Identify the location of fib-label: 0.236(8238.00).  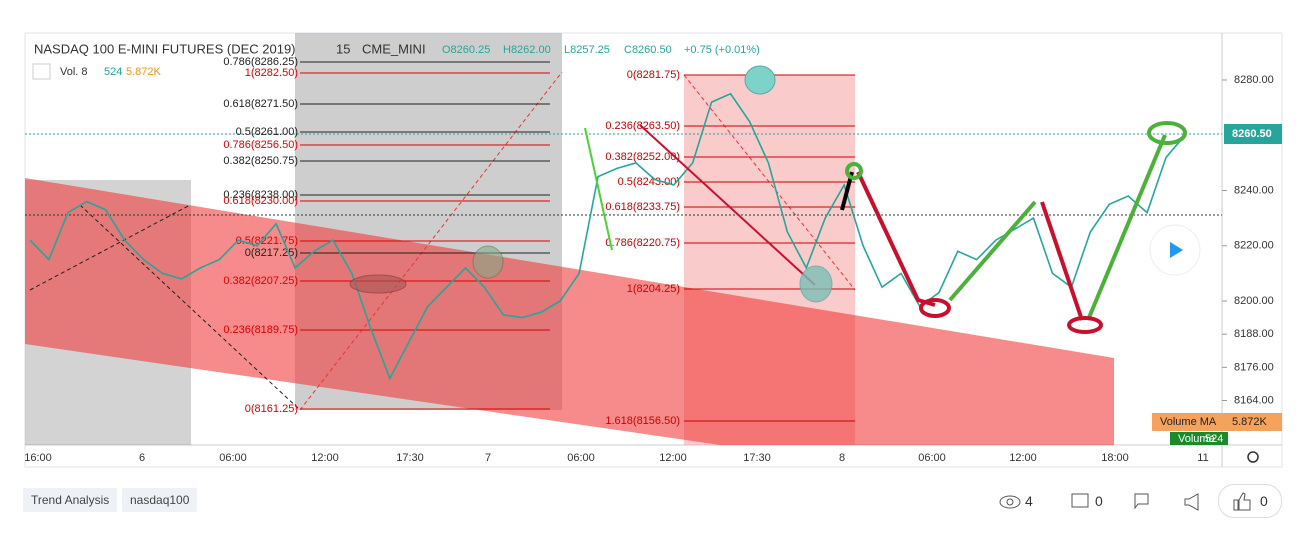
(260, 195).